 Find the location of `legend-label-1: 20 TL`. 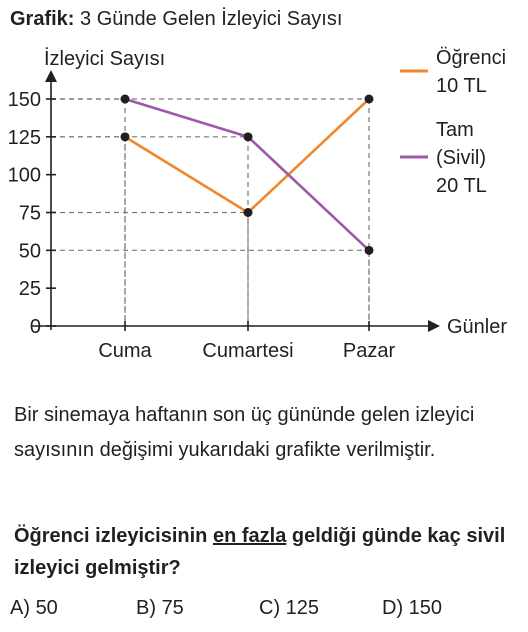

legend-label-1: 20 TL is located at coordinates (461, 186).